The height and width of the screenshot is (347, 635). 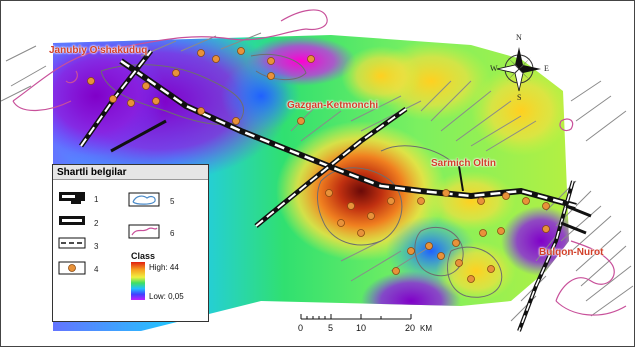 What do you see at coordinates (546, 68) in the screenshot?
I see `compass-east-label: E` at bounding box center [546, 68].